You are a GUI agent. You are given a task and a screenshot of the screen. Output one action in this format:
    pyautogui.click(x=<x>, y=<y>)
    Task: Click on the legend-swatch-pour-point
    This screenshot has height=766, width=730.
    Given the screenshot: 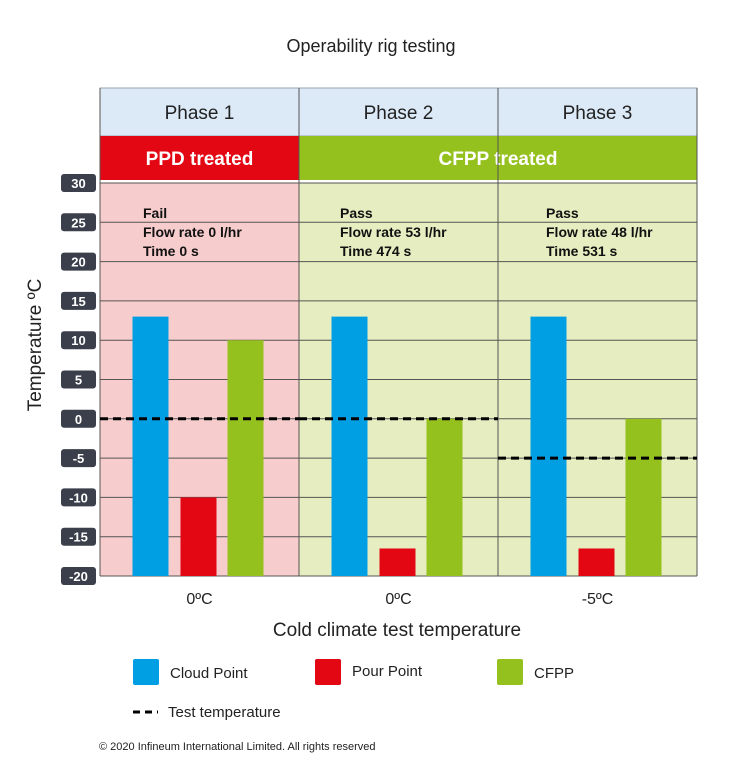 What is the action you would take?
    pyautogui.click(x=328, y=672)
    